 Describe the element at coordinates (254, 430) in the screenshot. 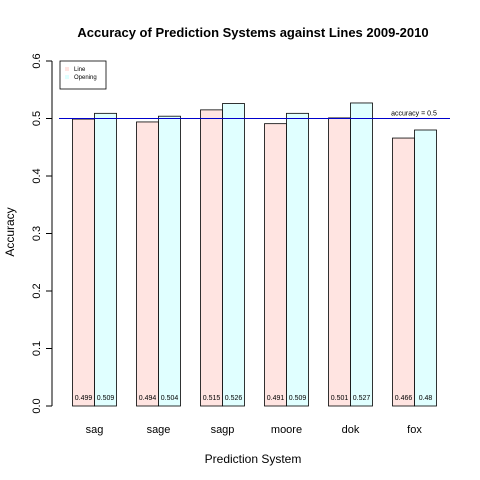

I see `x-tick-labels-group: sag sage sagp moore dok fox` at that location.